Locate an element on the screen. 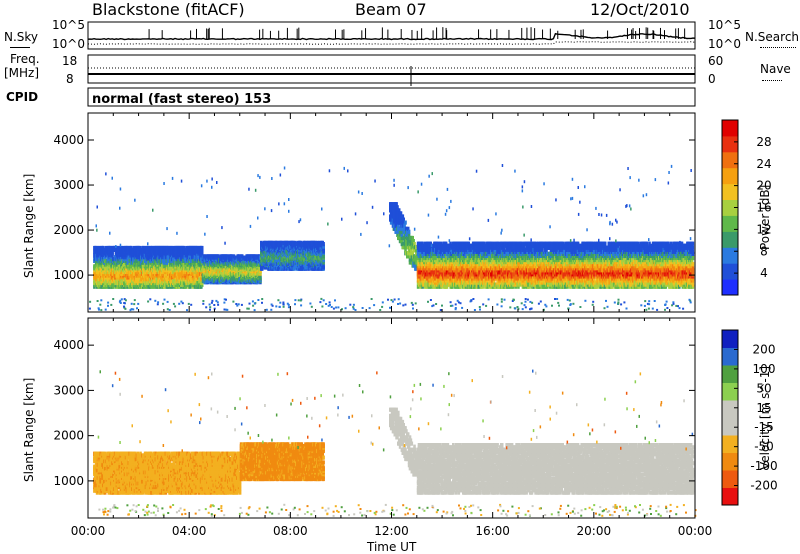  noise-panel-frame is located at coordinates (391, 35).